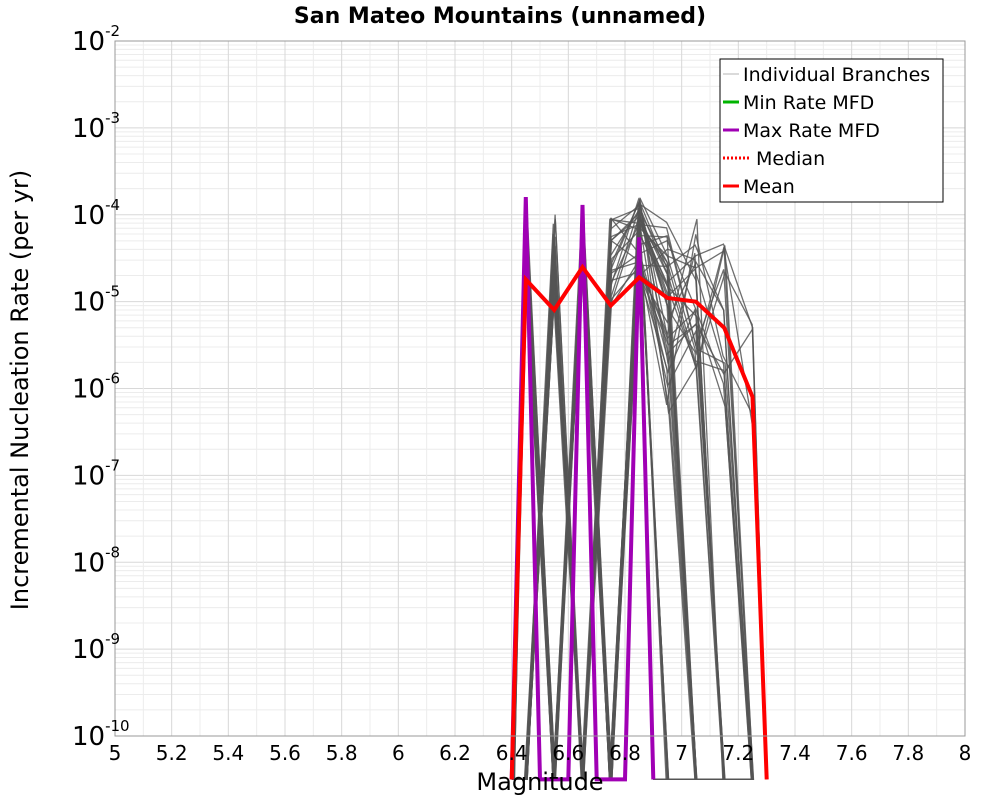  What do you see at coordinates (96, 560) in the screenshot?
I see `y-tick-label: 10⁻⁸` at bounding box center [96, 560].